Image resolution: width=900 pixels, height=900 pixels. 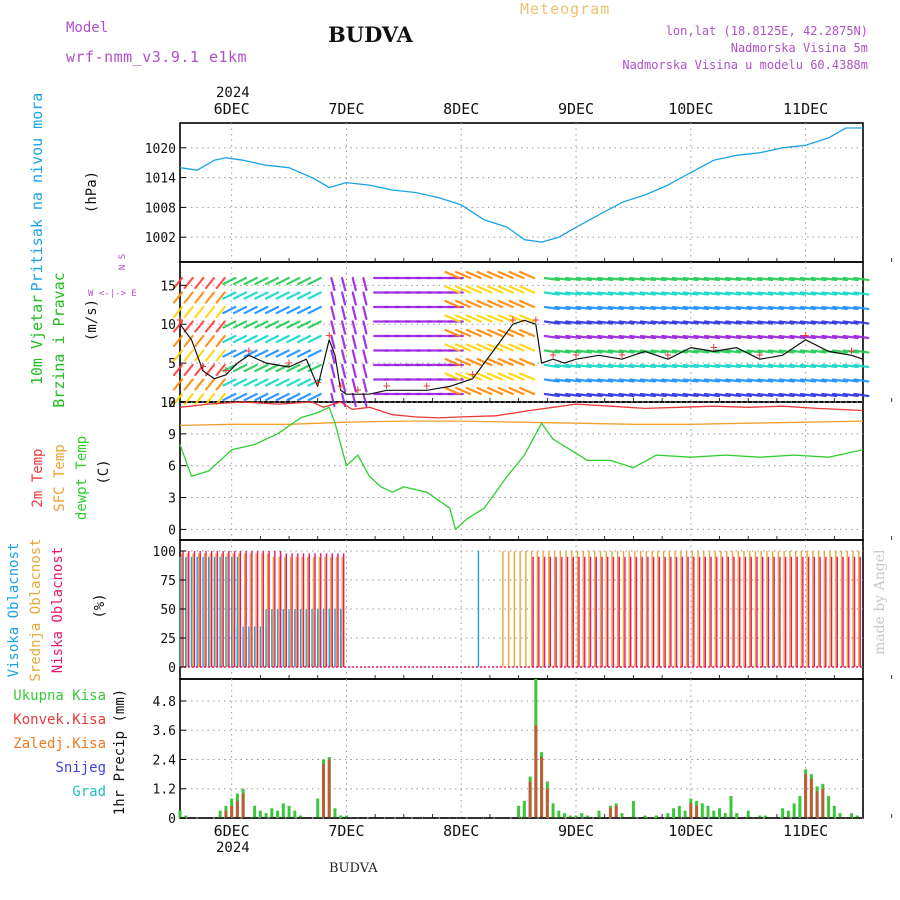 I want to click on wind-barbs-layer, so click(x=521, y=339).